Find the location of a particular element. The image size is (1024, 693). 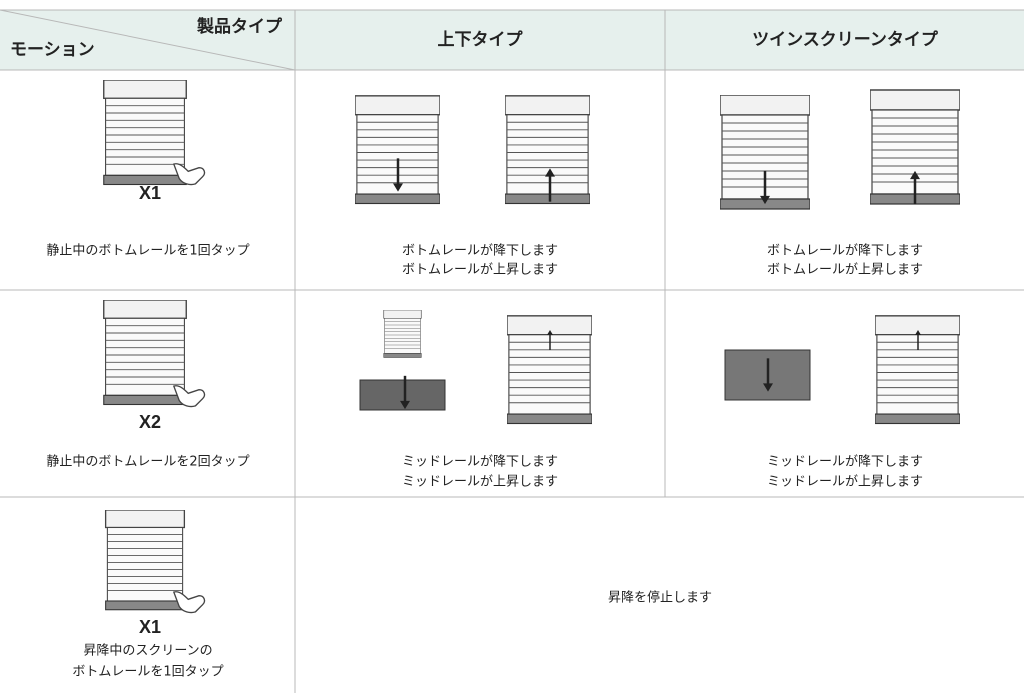

motion-text: 静止中のボトムレールを2回タップ is located at coordinates (147, 462).